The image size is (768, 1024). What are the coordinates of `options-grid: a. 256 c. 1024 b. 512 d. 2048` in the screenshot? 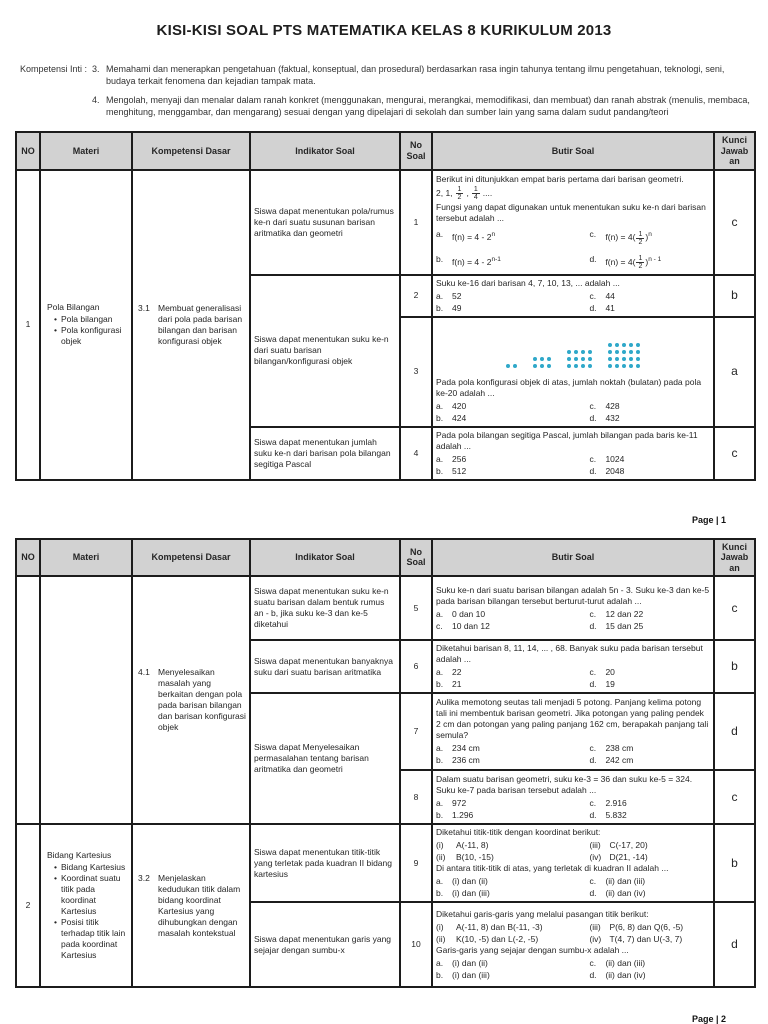 It's located at (530, 464).